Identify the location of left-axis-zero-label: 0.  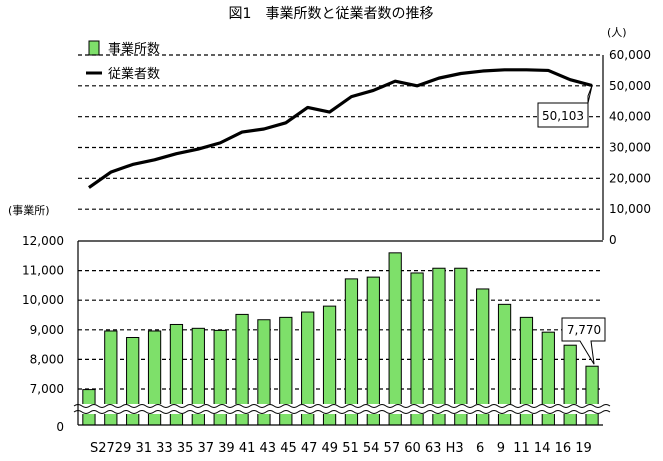
(60, 427).